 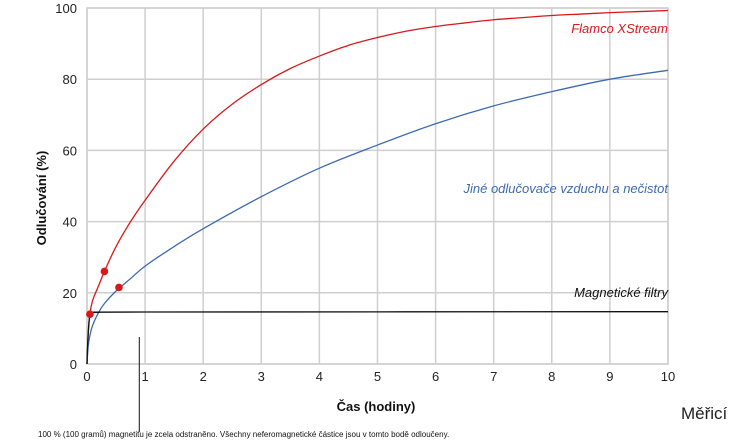 What do you see at coordinates (377, 376) in the screenshot?
I see `x-tick-label: 5` at bounding box center [377, 376].